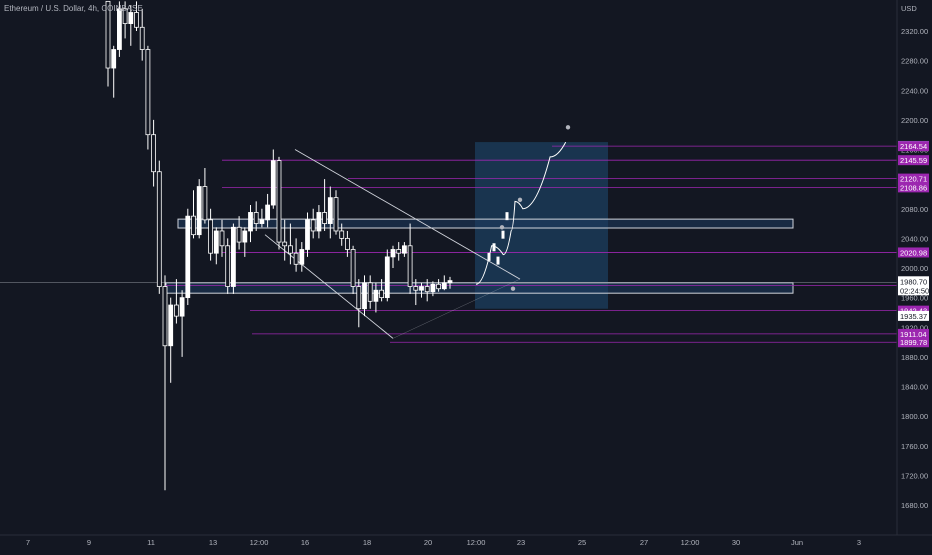 The width and height of the screenshot is (932, 555). I want to click on price-tick-label: 2080.00, so click(914, 209).